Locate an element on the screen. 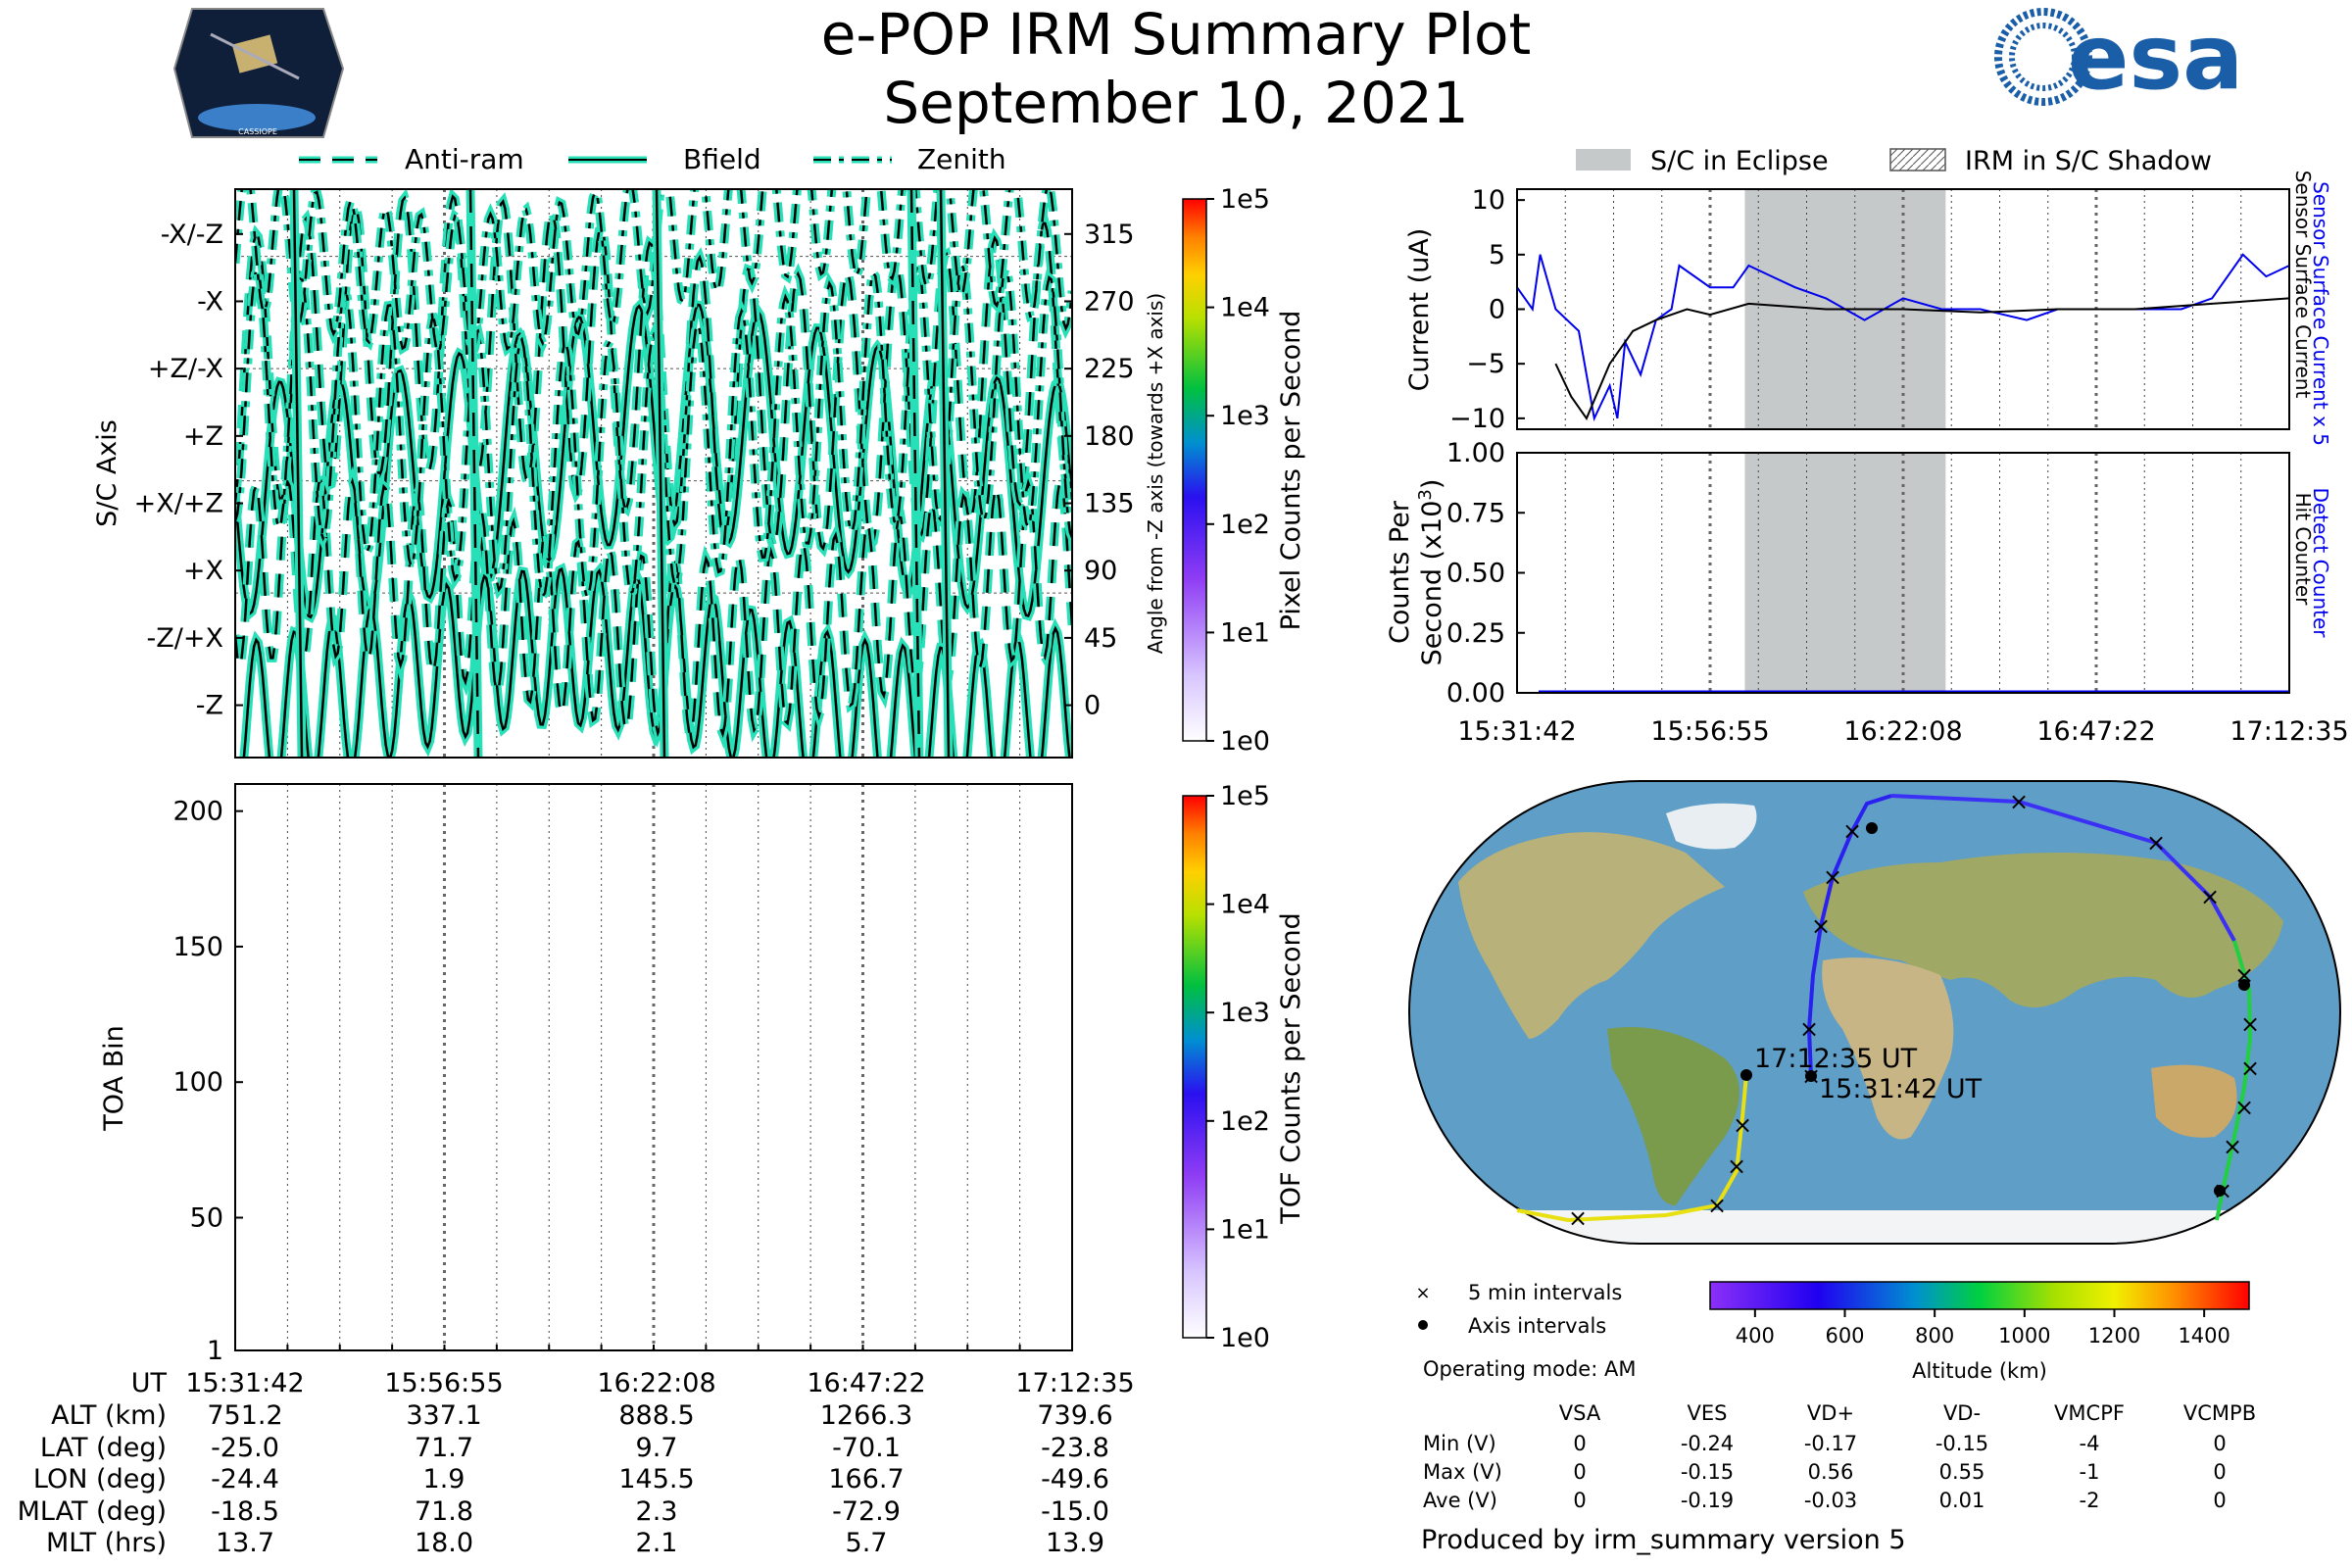 The image size is (2352, 1568). counts-right-label-detect: Detect Counter is located at coordinates (2320, 563).